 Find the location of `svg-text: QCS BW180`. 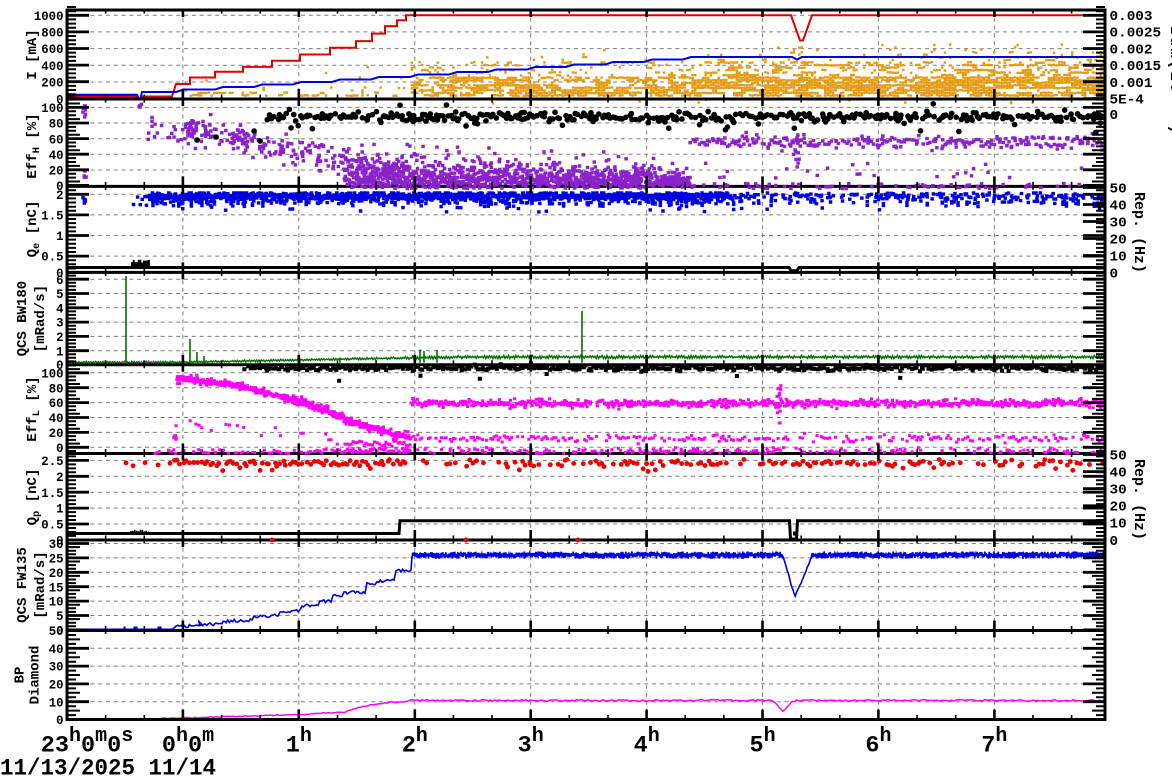

svg-text: QCS BW180 is located at coordinates (23, 319).